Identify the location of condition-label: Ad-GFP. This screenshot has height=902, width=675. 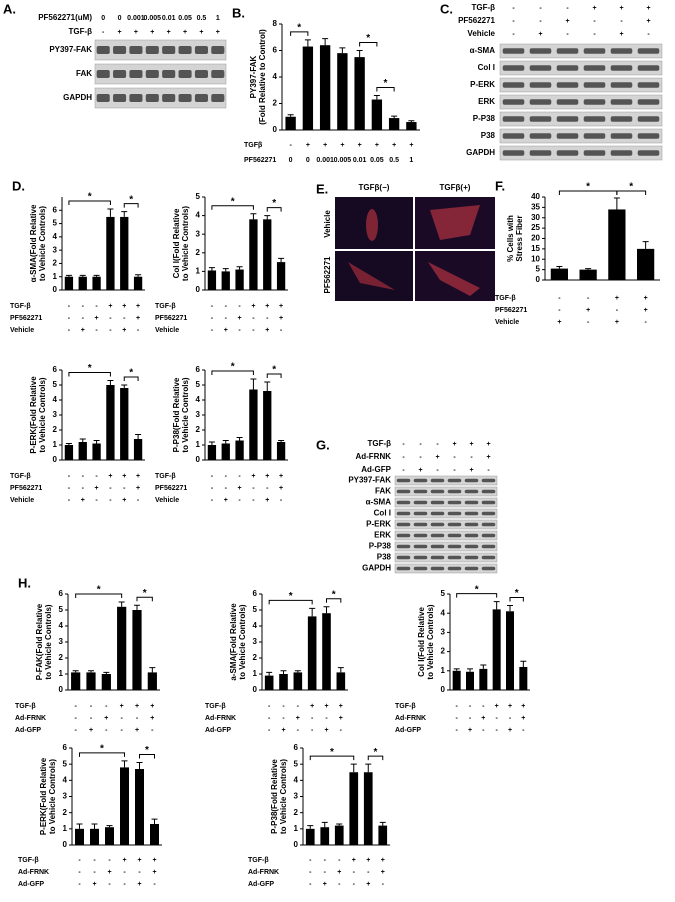
(31, 884).